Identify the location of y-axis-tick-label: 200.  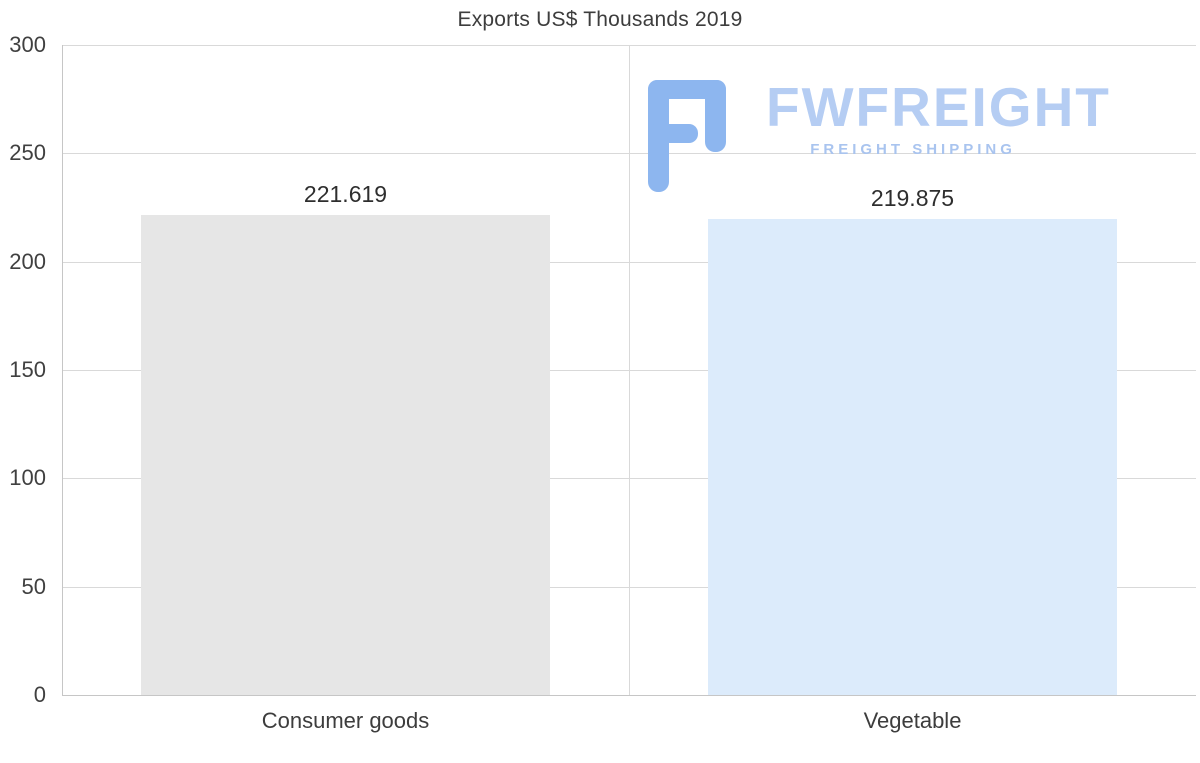
(27, 261).